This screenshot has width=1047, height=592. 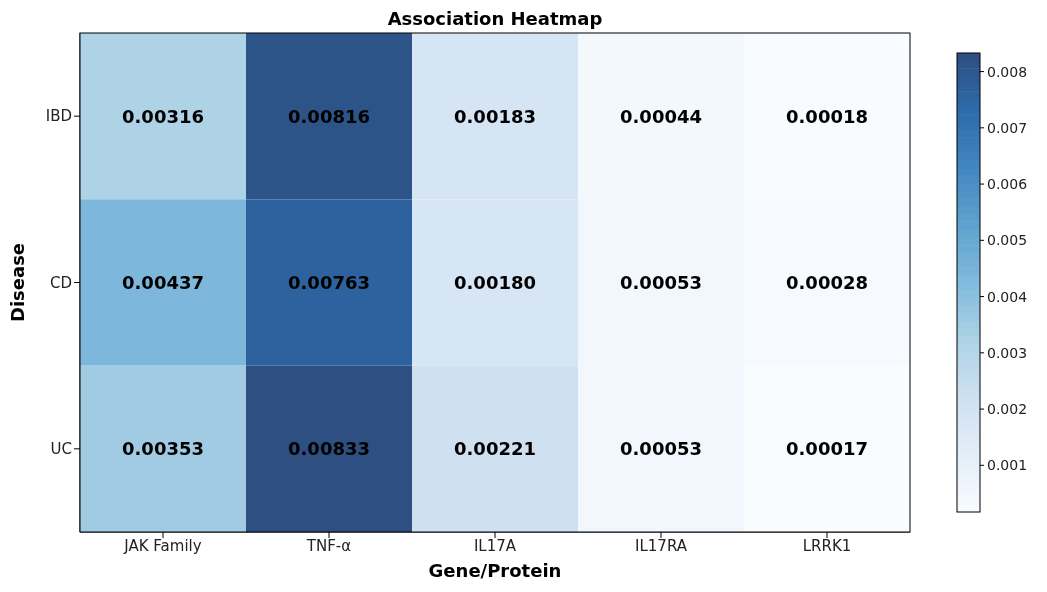 What do you see at coordinates (163, 116) in the screenshot?
I see `data-label: 0.00316` at bounding box center [163, 116].